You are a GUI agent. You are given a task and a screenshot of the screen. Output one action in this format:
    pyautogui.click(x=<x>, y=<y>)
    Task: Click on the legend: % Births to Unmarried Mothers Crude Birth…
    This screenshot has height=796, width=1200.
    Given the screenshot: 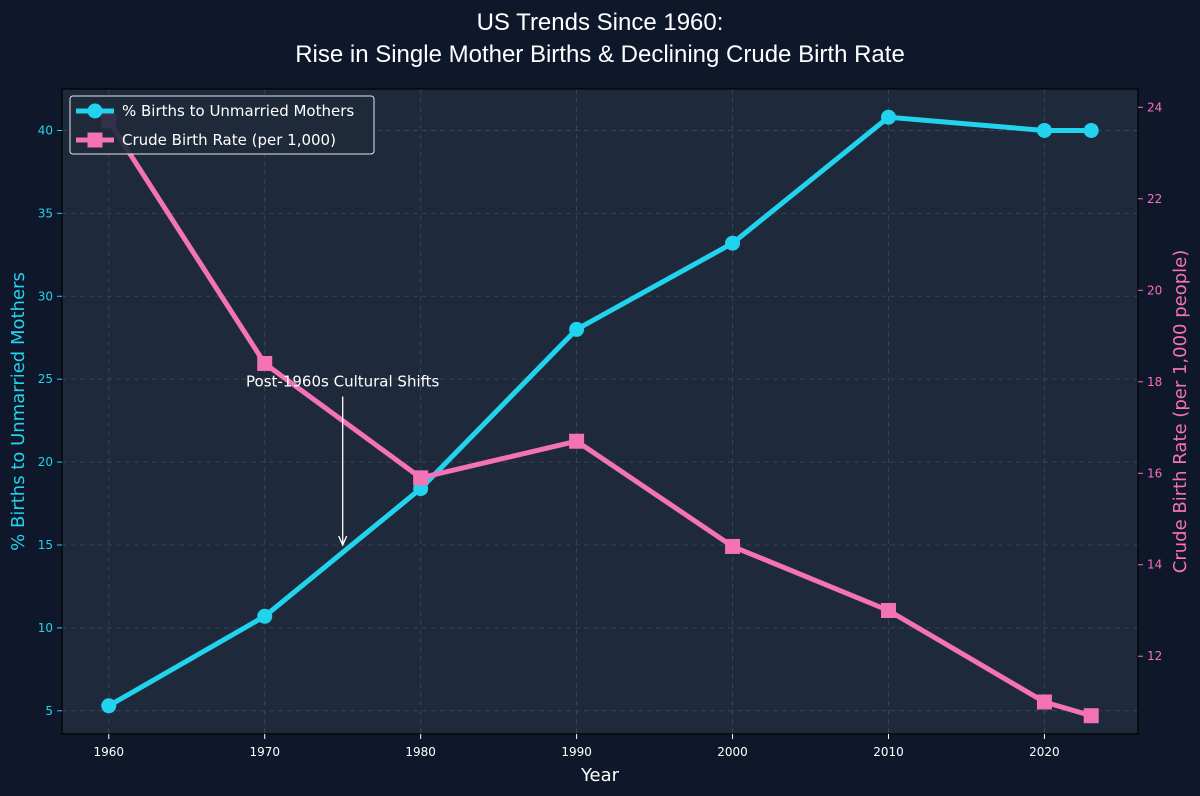 What is the action you would take?
    pyautogui.click(x=222, y=125)
    